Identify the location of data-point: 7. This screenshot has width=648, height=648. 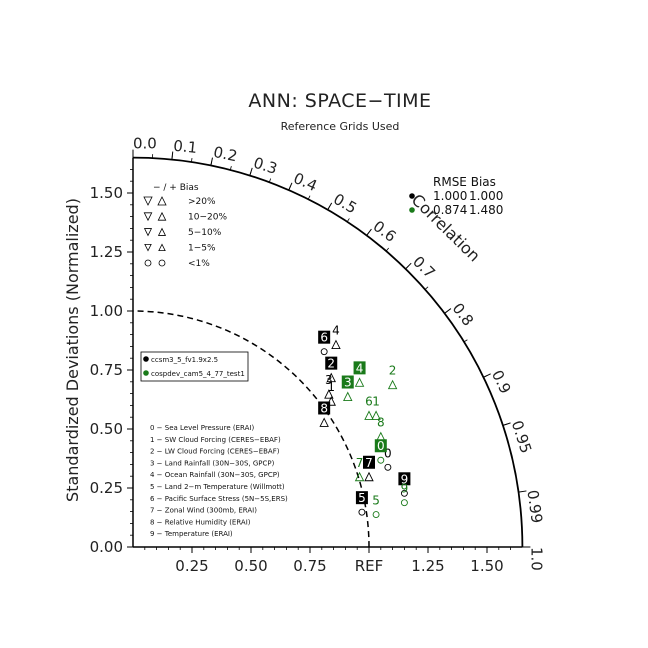
(369, 468).